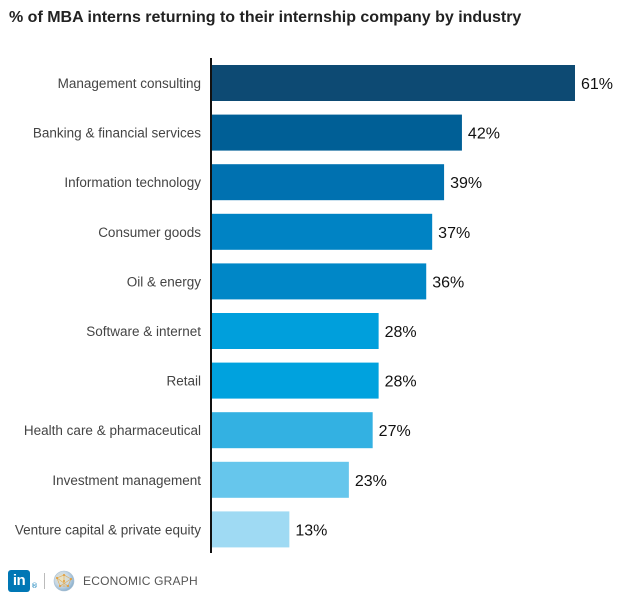  Describe the element at coordinates (44, 581) in the screenshot. I see `footer-divider` at that location.